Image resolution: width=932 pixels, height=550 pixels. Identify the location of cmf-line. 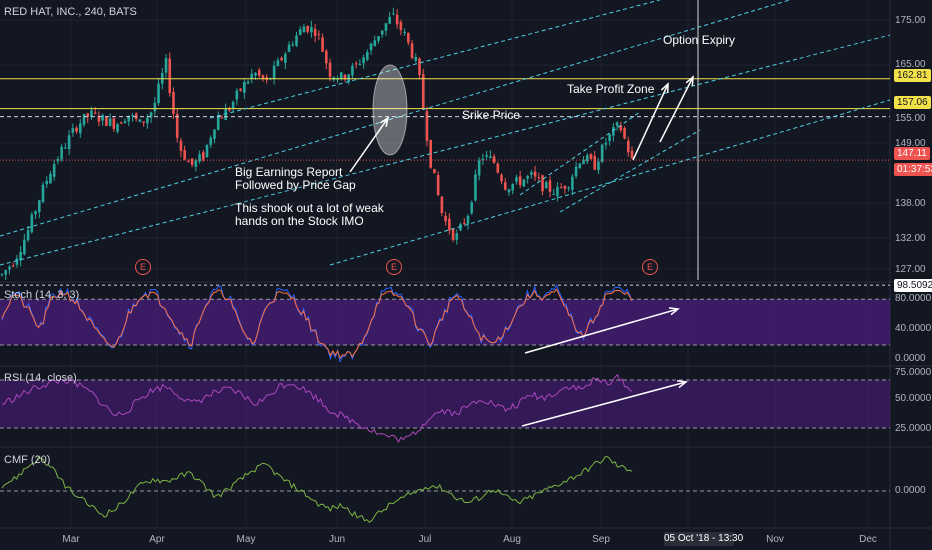
(317, 489).